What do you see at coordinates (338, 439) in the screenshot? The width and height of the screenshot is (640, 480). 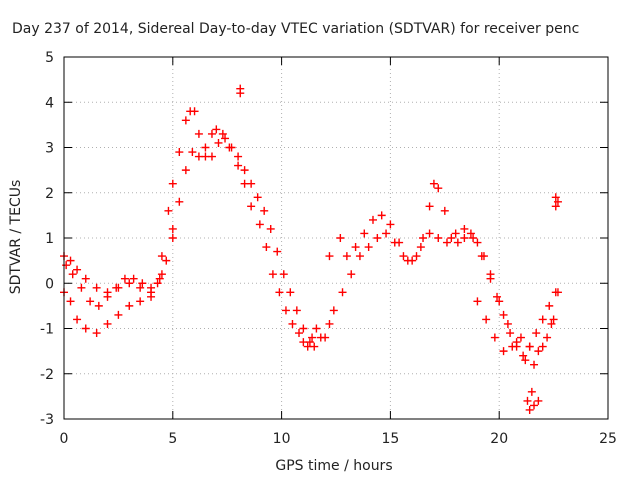 I see `x-tick-labels: 0 5 10 15 20 25` at bounding box center [338, 439].